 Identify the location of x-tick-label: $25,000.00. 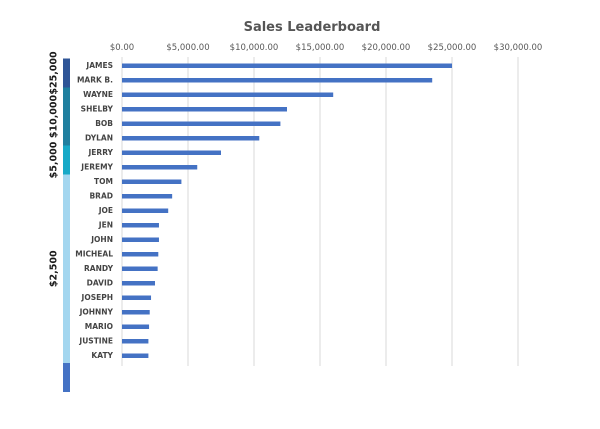
(452, 48).